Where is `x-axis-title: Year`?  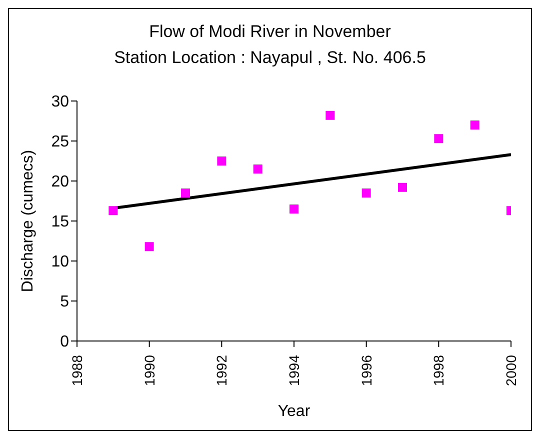 x-axis-title: Year is located at coordinates (294, 411).